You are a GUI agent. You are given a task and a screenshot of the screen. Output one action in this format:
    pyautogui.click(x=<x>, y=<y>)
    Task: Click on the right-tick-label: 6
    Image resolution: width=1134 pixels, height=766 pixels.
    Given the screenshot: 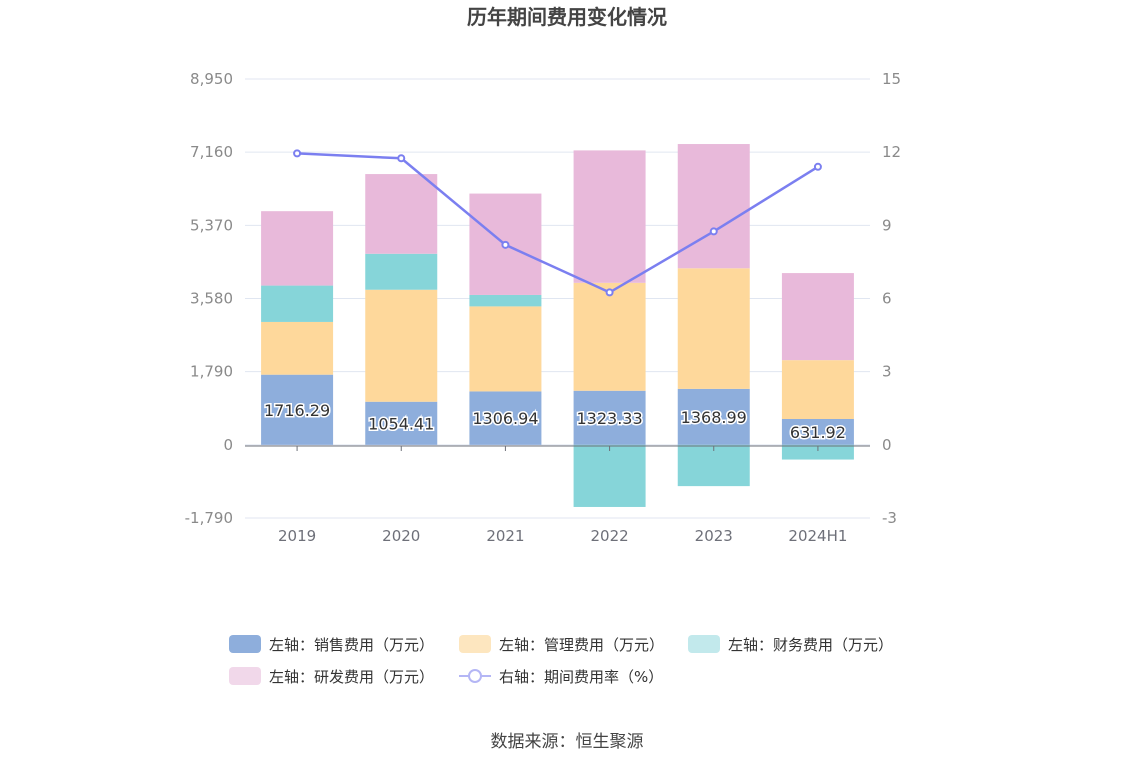 What is the action you would take?
    pyautogui.click(x=887, y=299)
    